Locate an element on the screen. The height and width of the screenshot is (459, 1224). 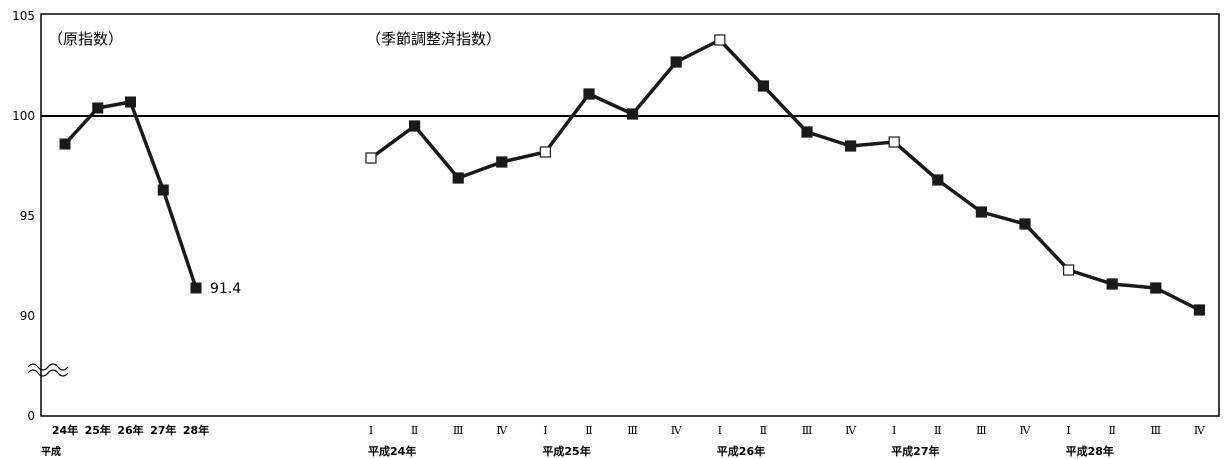
panel-label: （季節調整済指数） is located at coordinates (433, 39).